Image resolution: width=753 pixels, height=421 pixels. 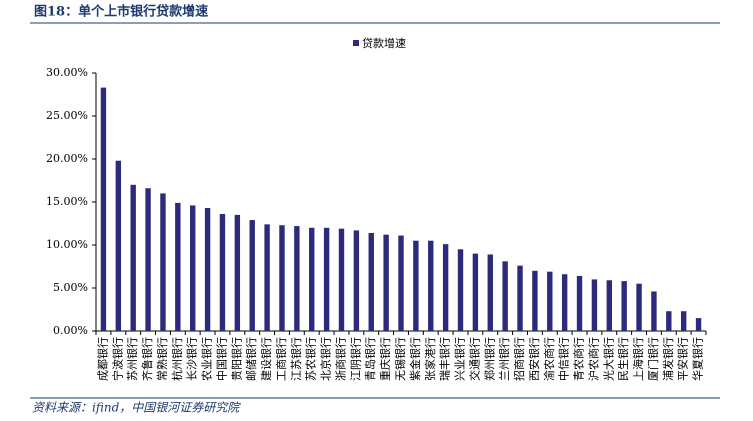 I want to click on x-tick-label: 青岛银行, so click(x=370, y=359).